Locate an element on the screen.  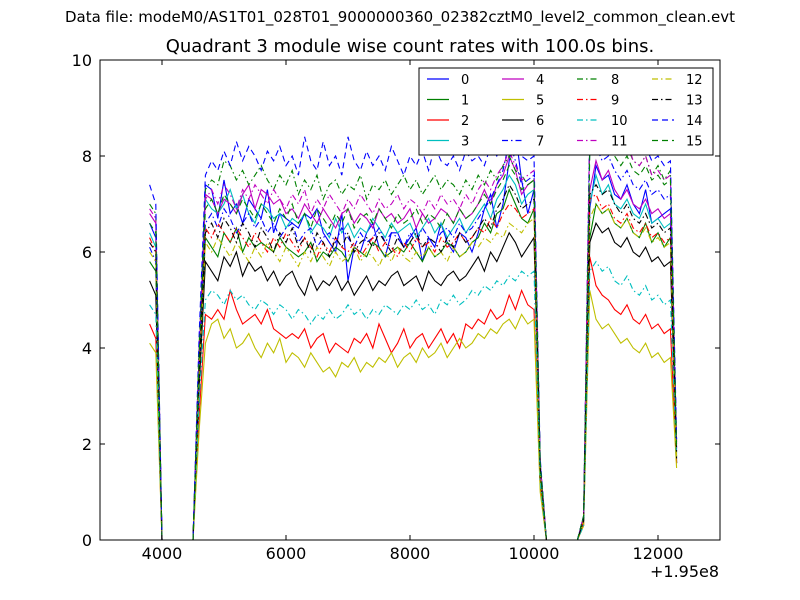
legend-label-8: 8 is located at coordinates (615, 80).